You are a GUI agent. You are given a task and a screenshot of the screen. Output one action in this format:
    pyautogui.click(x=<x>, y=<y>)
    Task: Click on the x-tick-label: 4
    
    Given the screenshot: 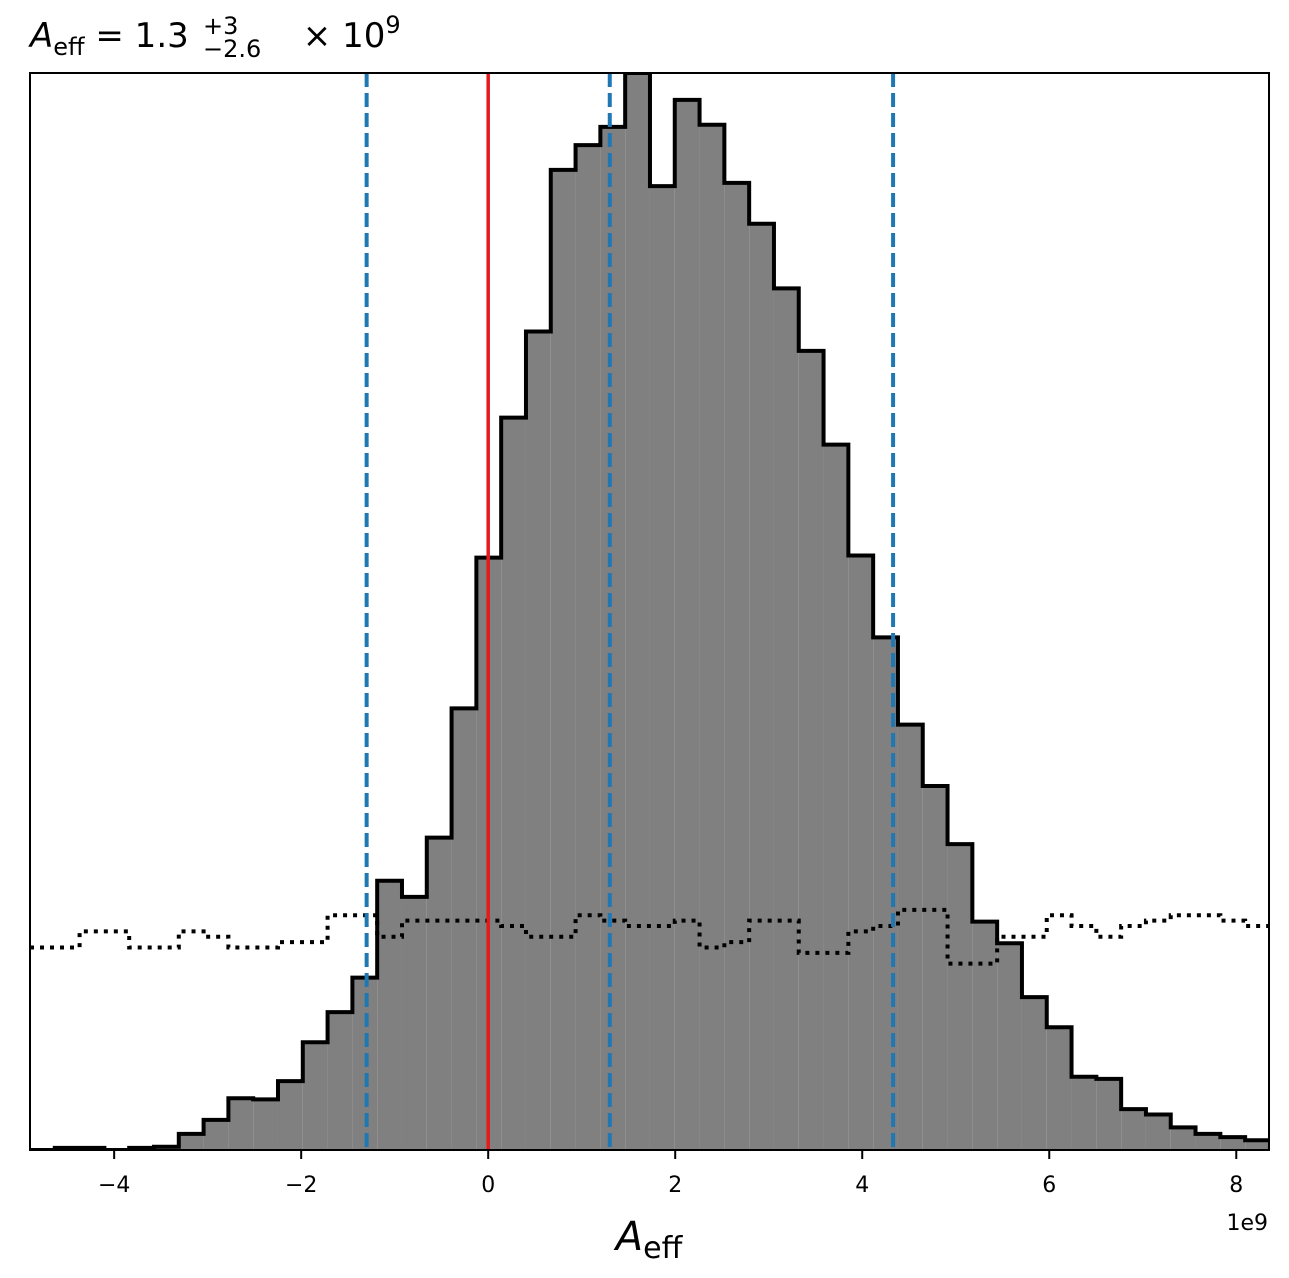 What is the action you would take?
    pyautogui.click(x=862, y=1185)
    